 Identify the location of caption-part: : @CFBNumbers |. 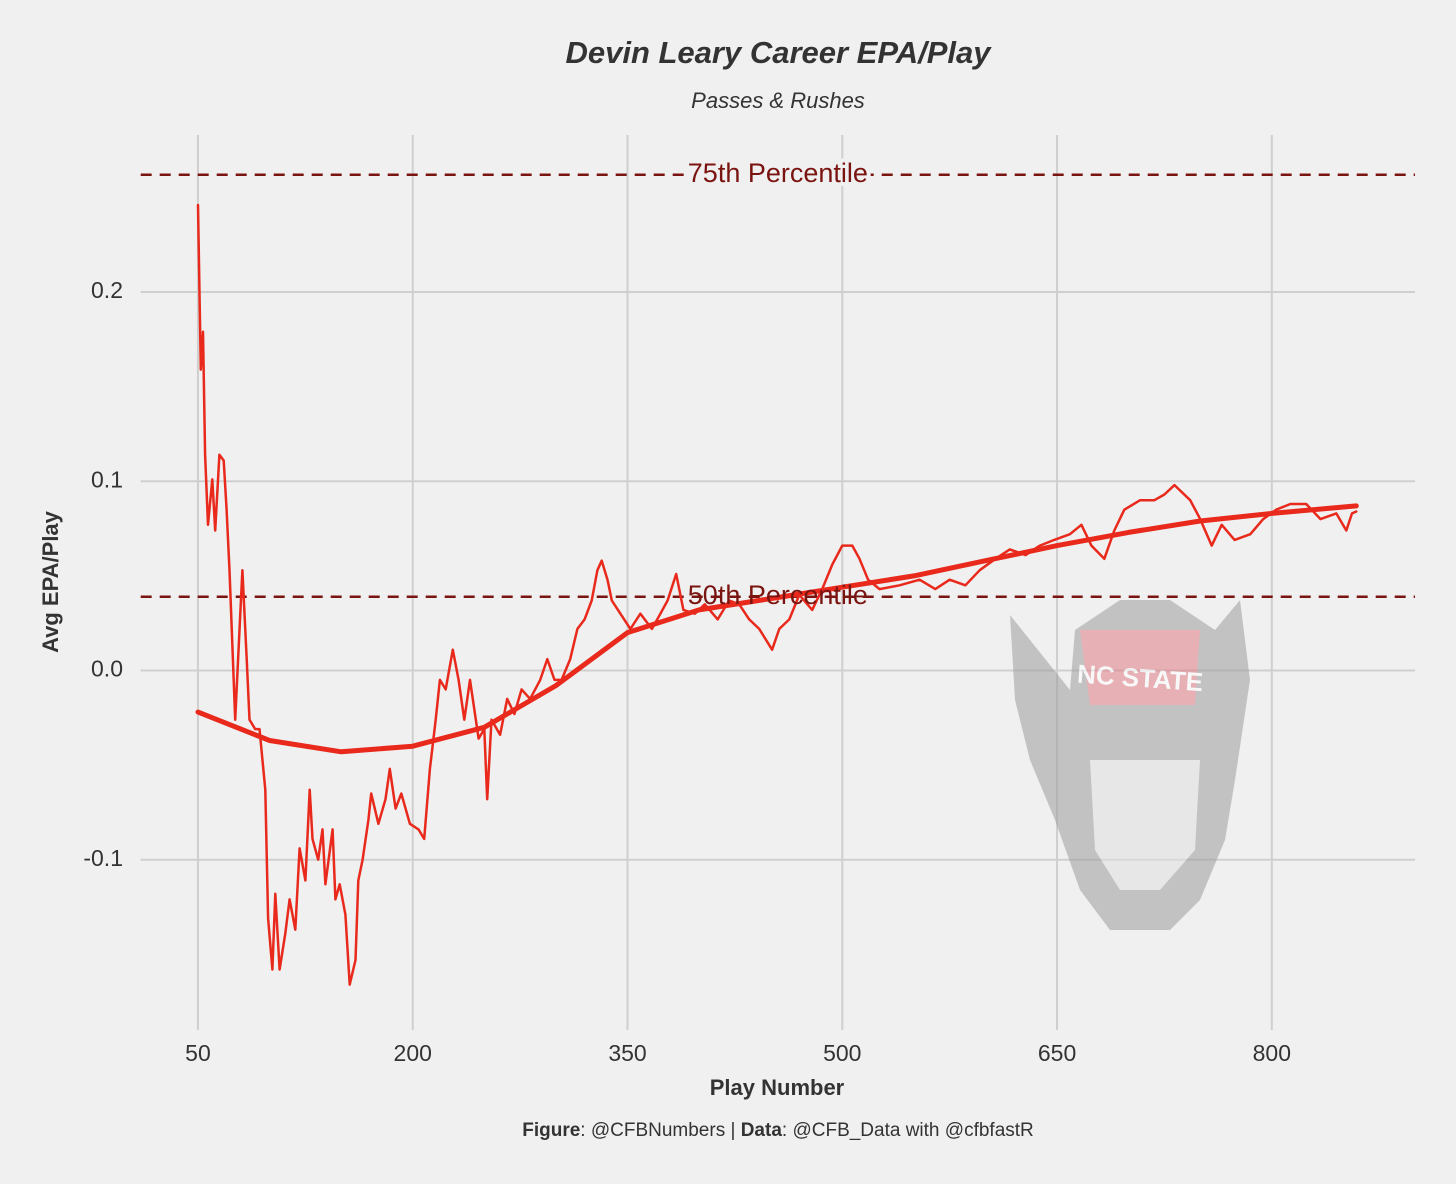
(660, 1130).